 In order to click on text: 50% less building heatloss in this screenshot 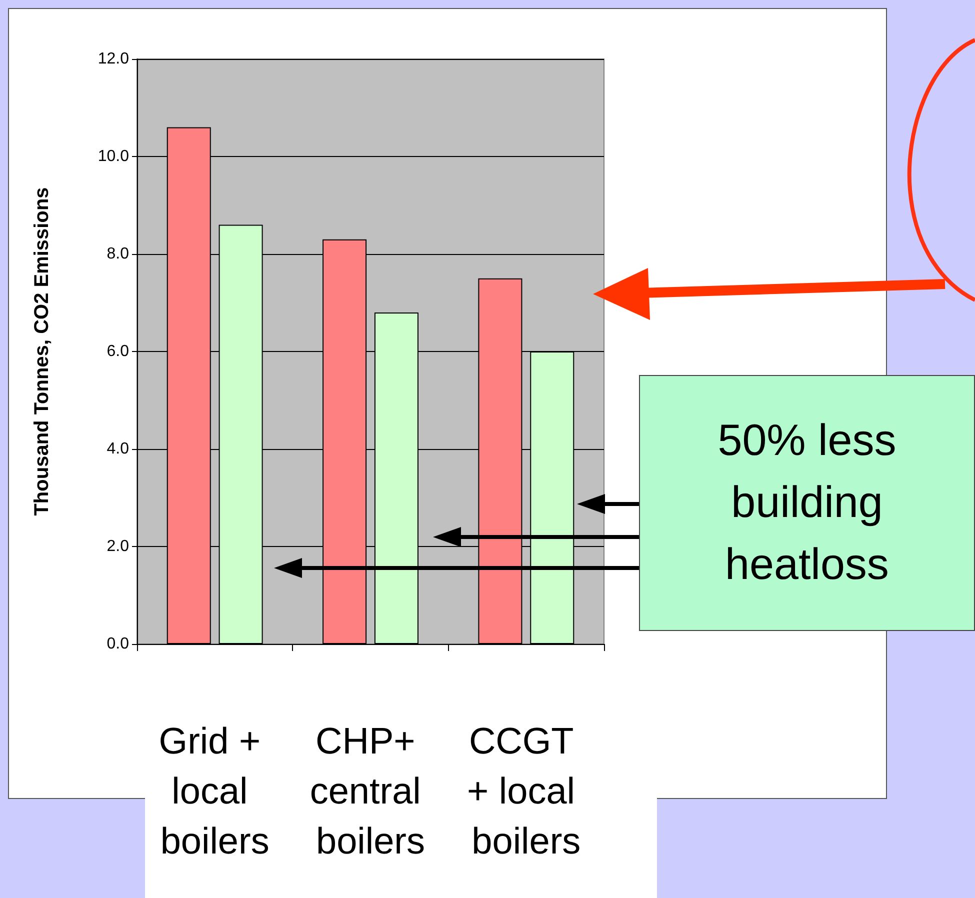, I will do `click(807, 503)`.